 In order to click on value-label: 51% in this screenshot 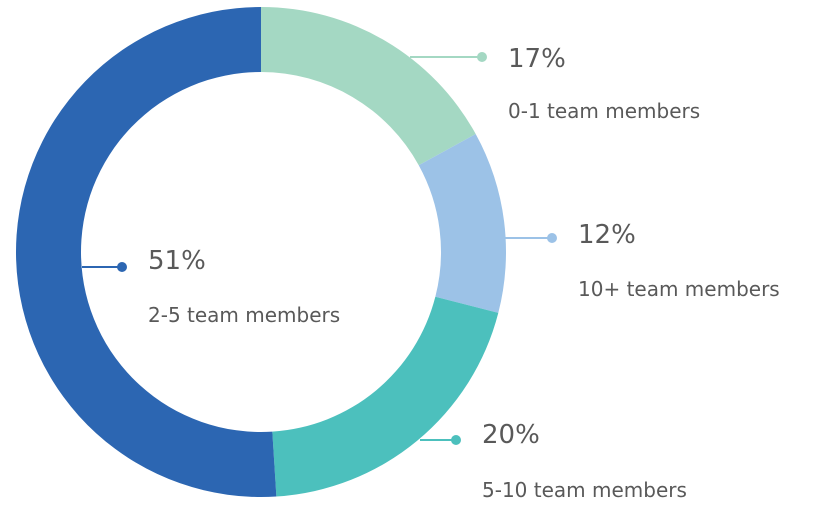, I will do `click(177, 261)`.